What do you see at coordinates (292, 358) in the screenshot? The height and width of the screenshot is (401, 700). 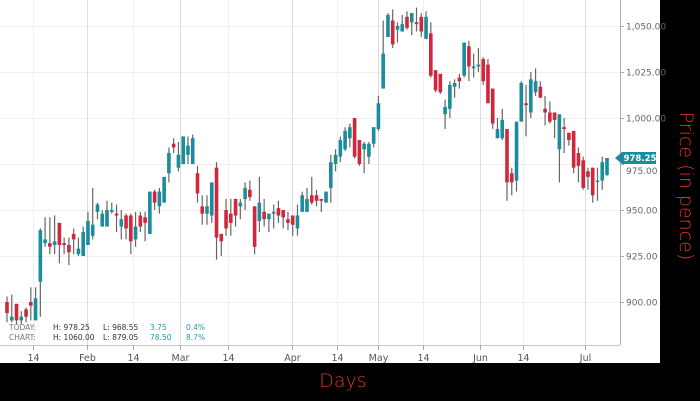 I see `x-tick-label: Apr` at bounding box center [292, 358].